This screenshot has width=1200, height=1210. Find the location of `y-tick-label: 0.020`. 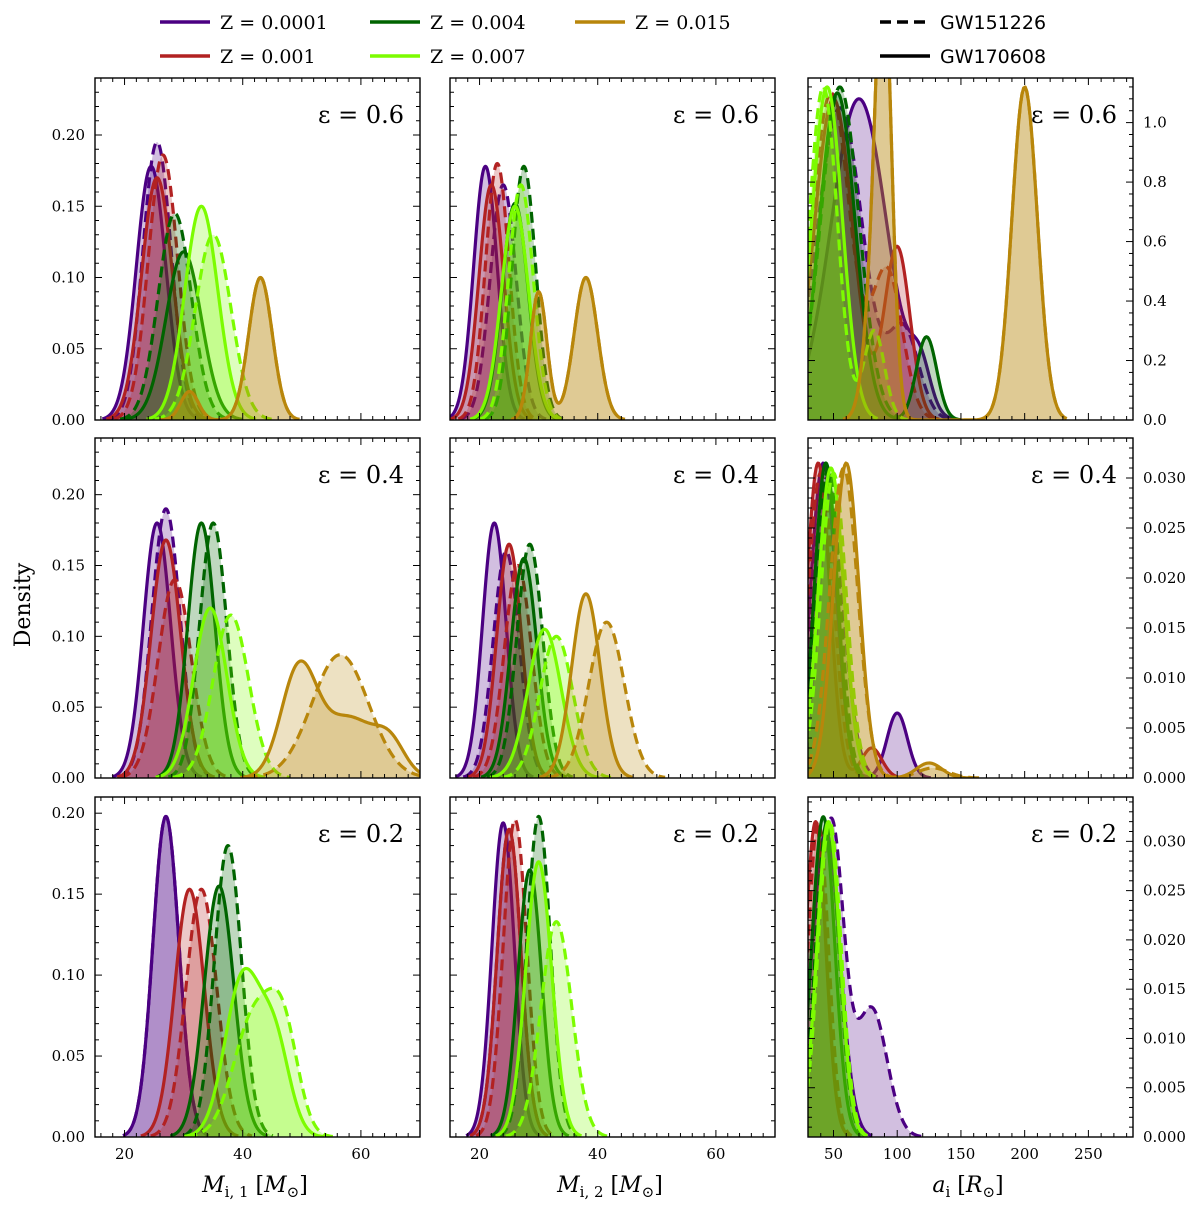

y-tick-label: 0.020 is located at coordinates (1164, 578).